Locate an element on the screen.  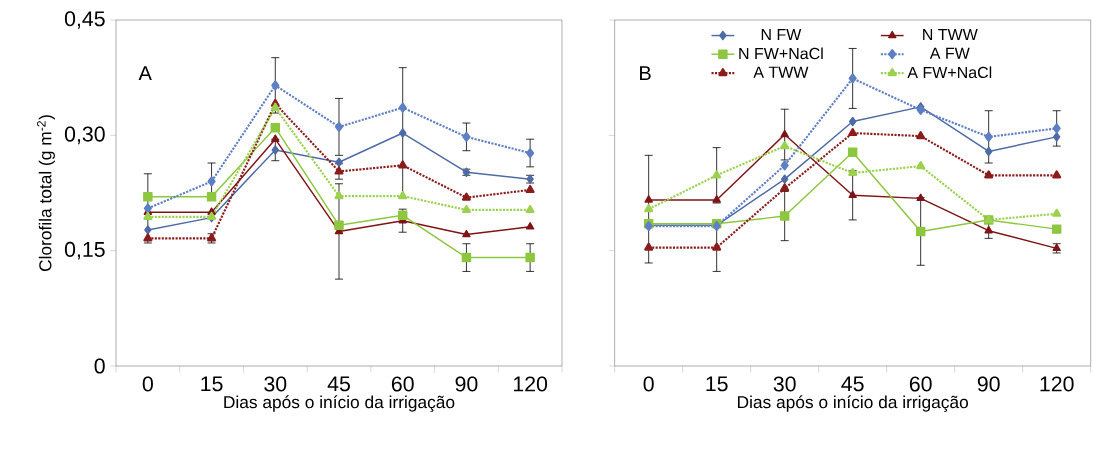
annotation: A is located at coordinates (145, 73).